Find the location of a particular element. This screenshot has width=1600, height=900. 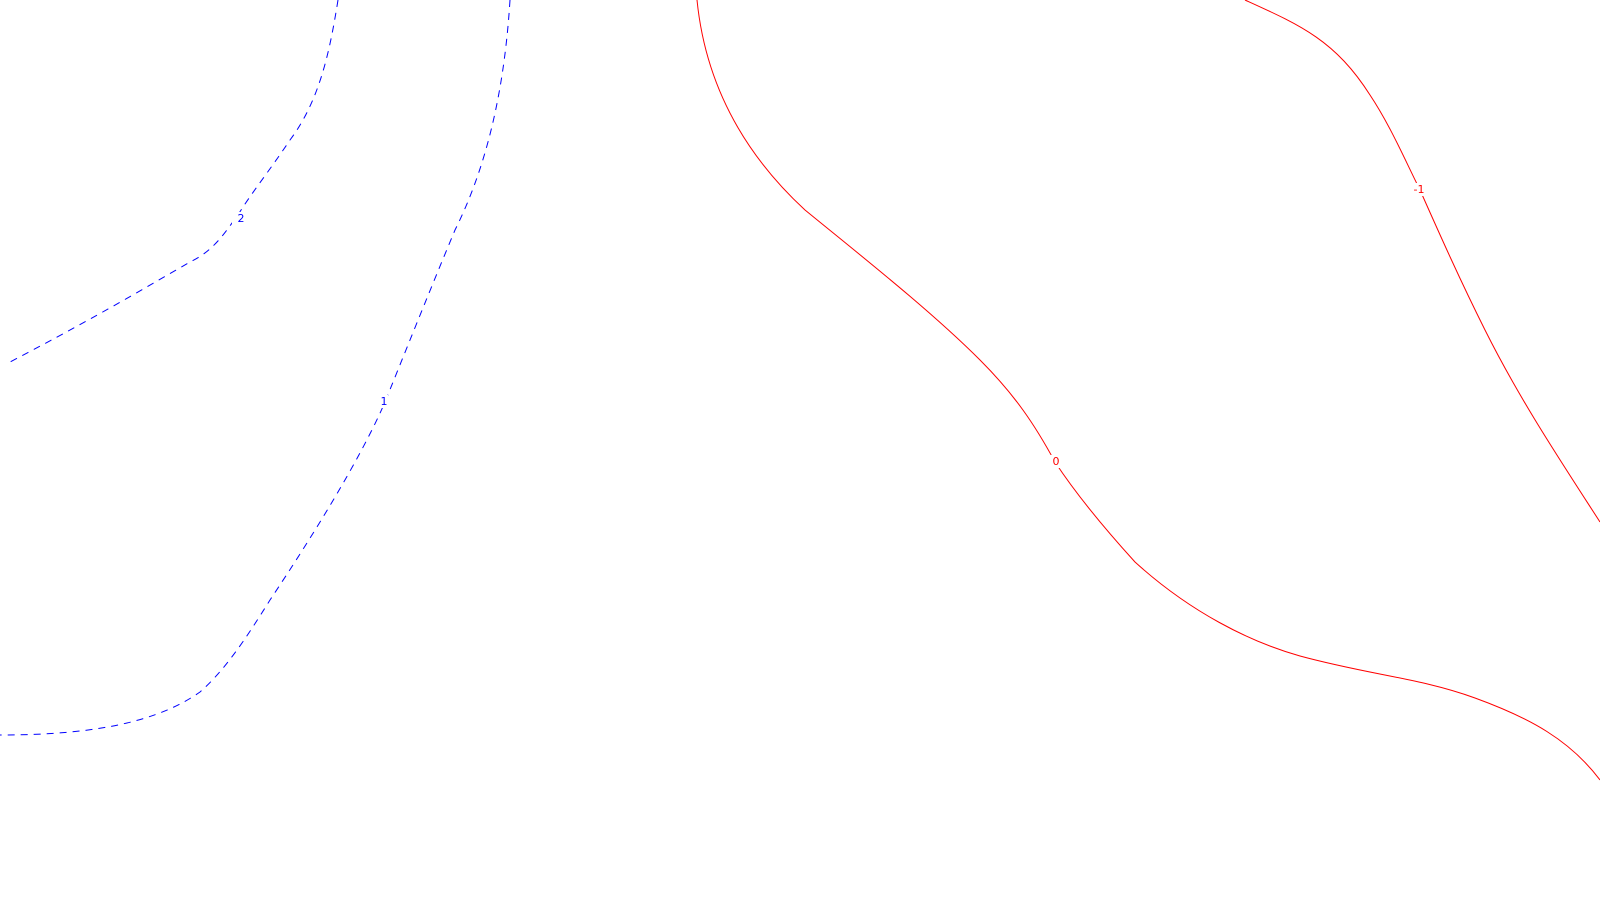

contour-label-level-2: 2 is located at coordinates (241, 218).